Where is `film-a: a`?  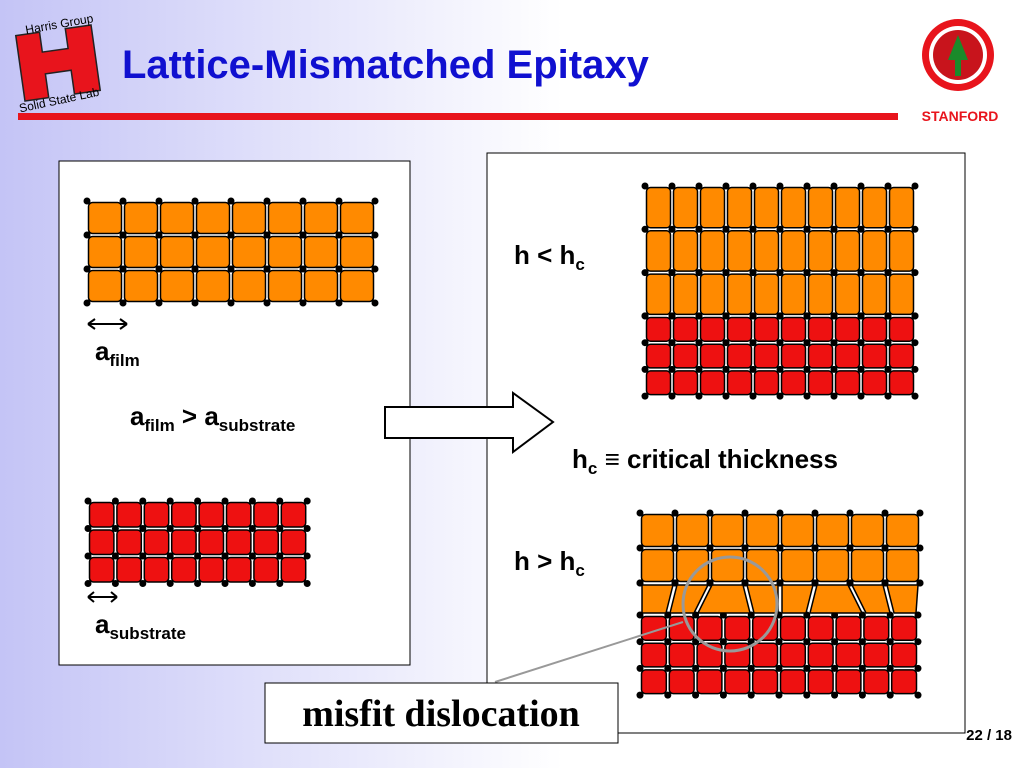
film-a: a is located at coordinates (102, 351).